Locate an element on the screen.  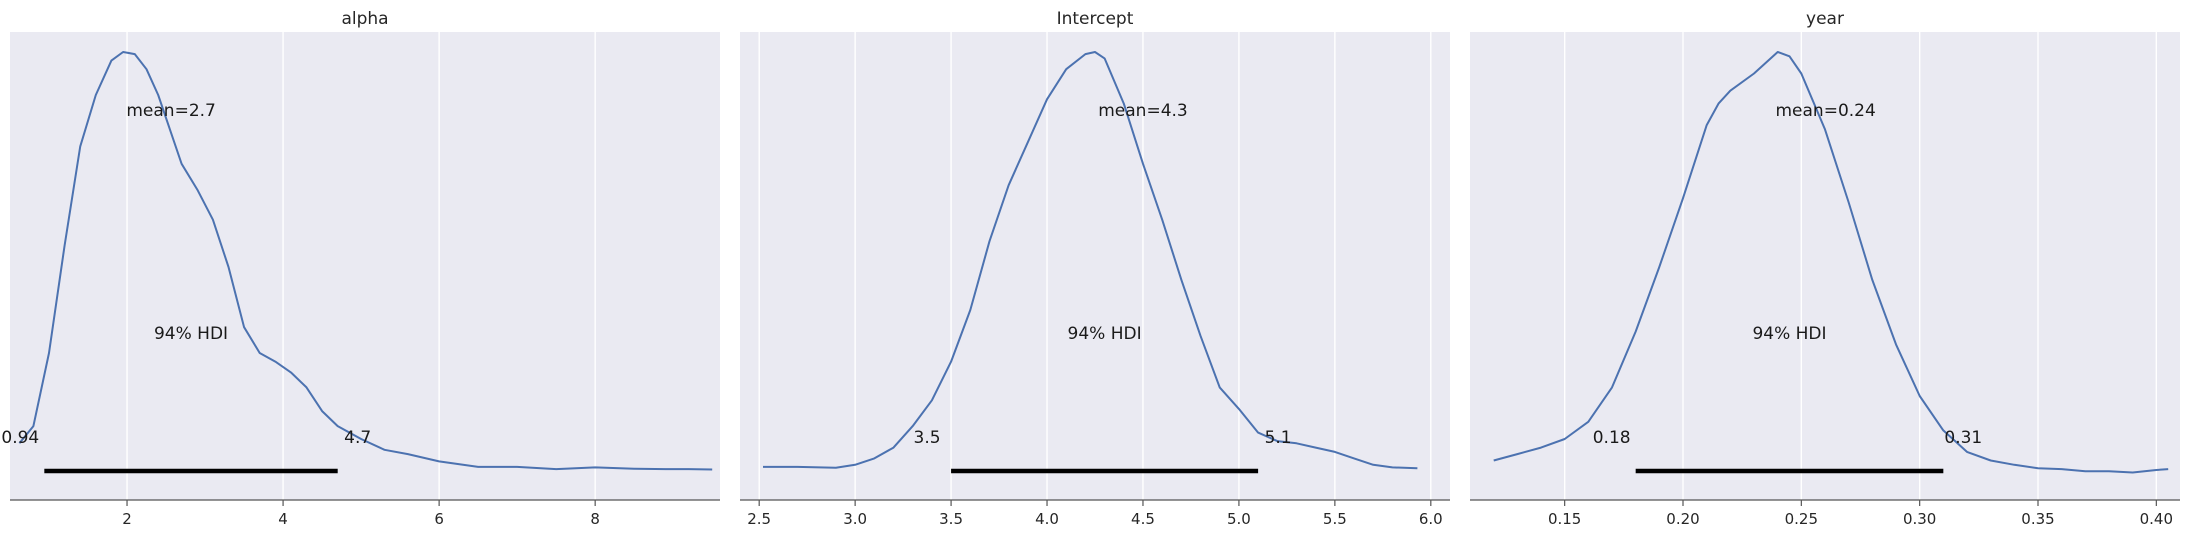
panel-title: Intercept is located at coordinates (1095, 19).